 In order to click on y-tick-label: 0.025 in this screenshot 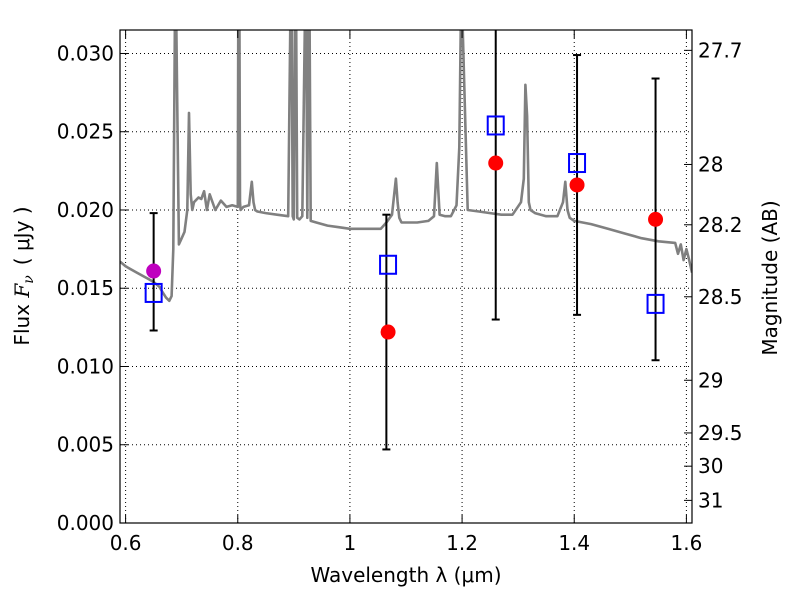, I will do `click(85, 132)`.